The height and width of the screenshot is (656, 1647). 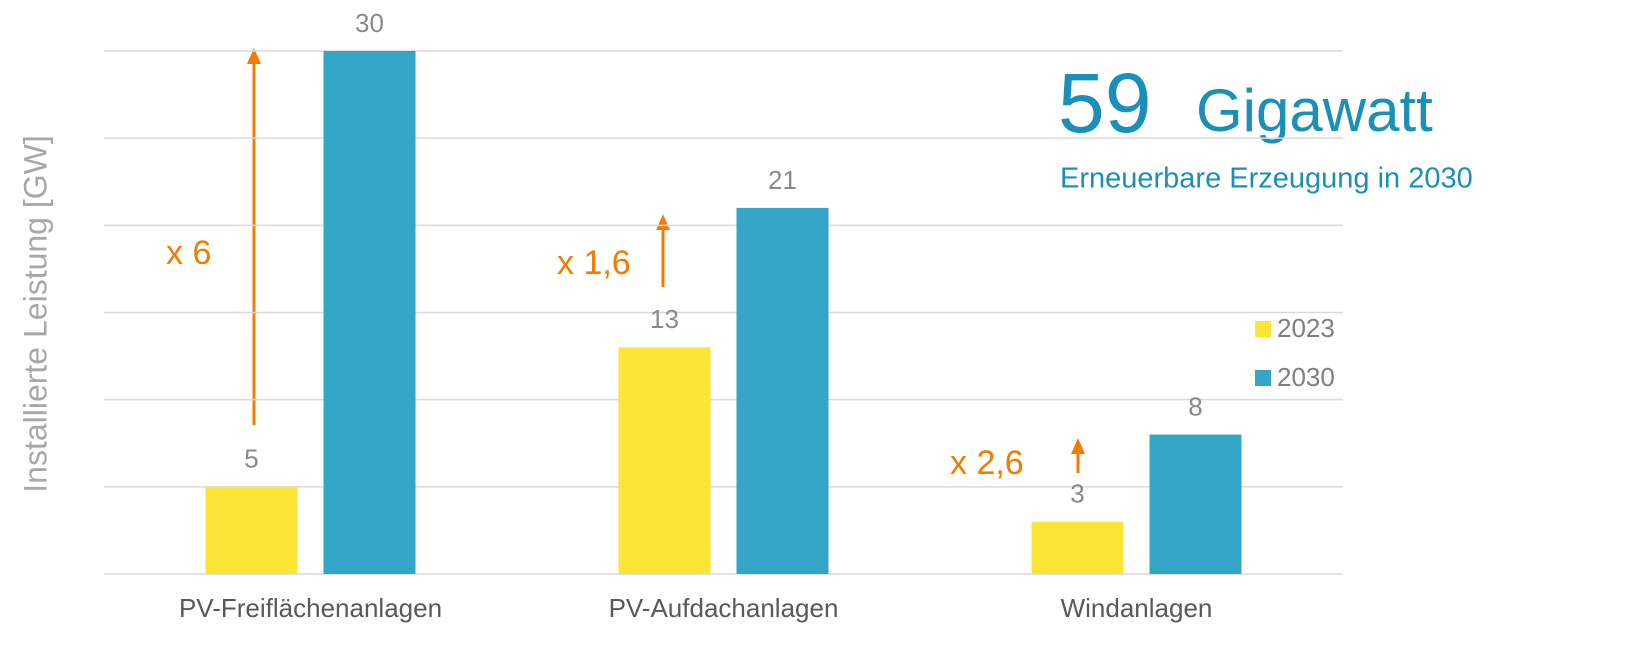 What do you see at coordinates (1137, 608) in the screenshot?
I see `x-tick-label: Windanlagen` at bounding box center [1137, 608].